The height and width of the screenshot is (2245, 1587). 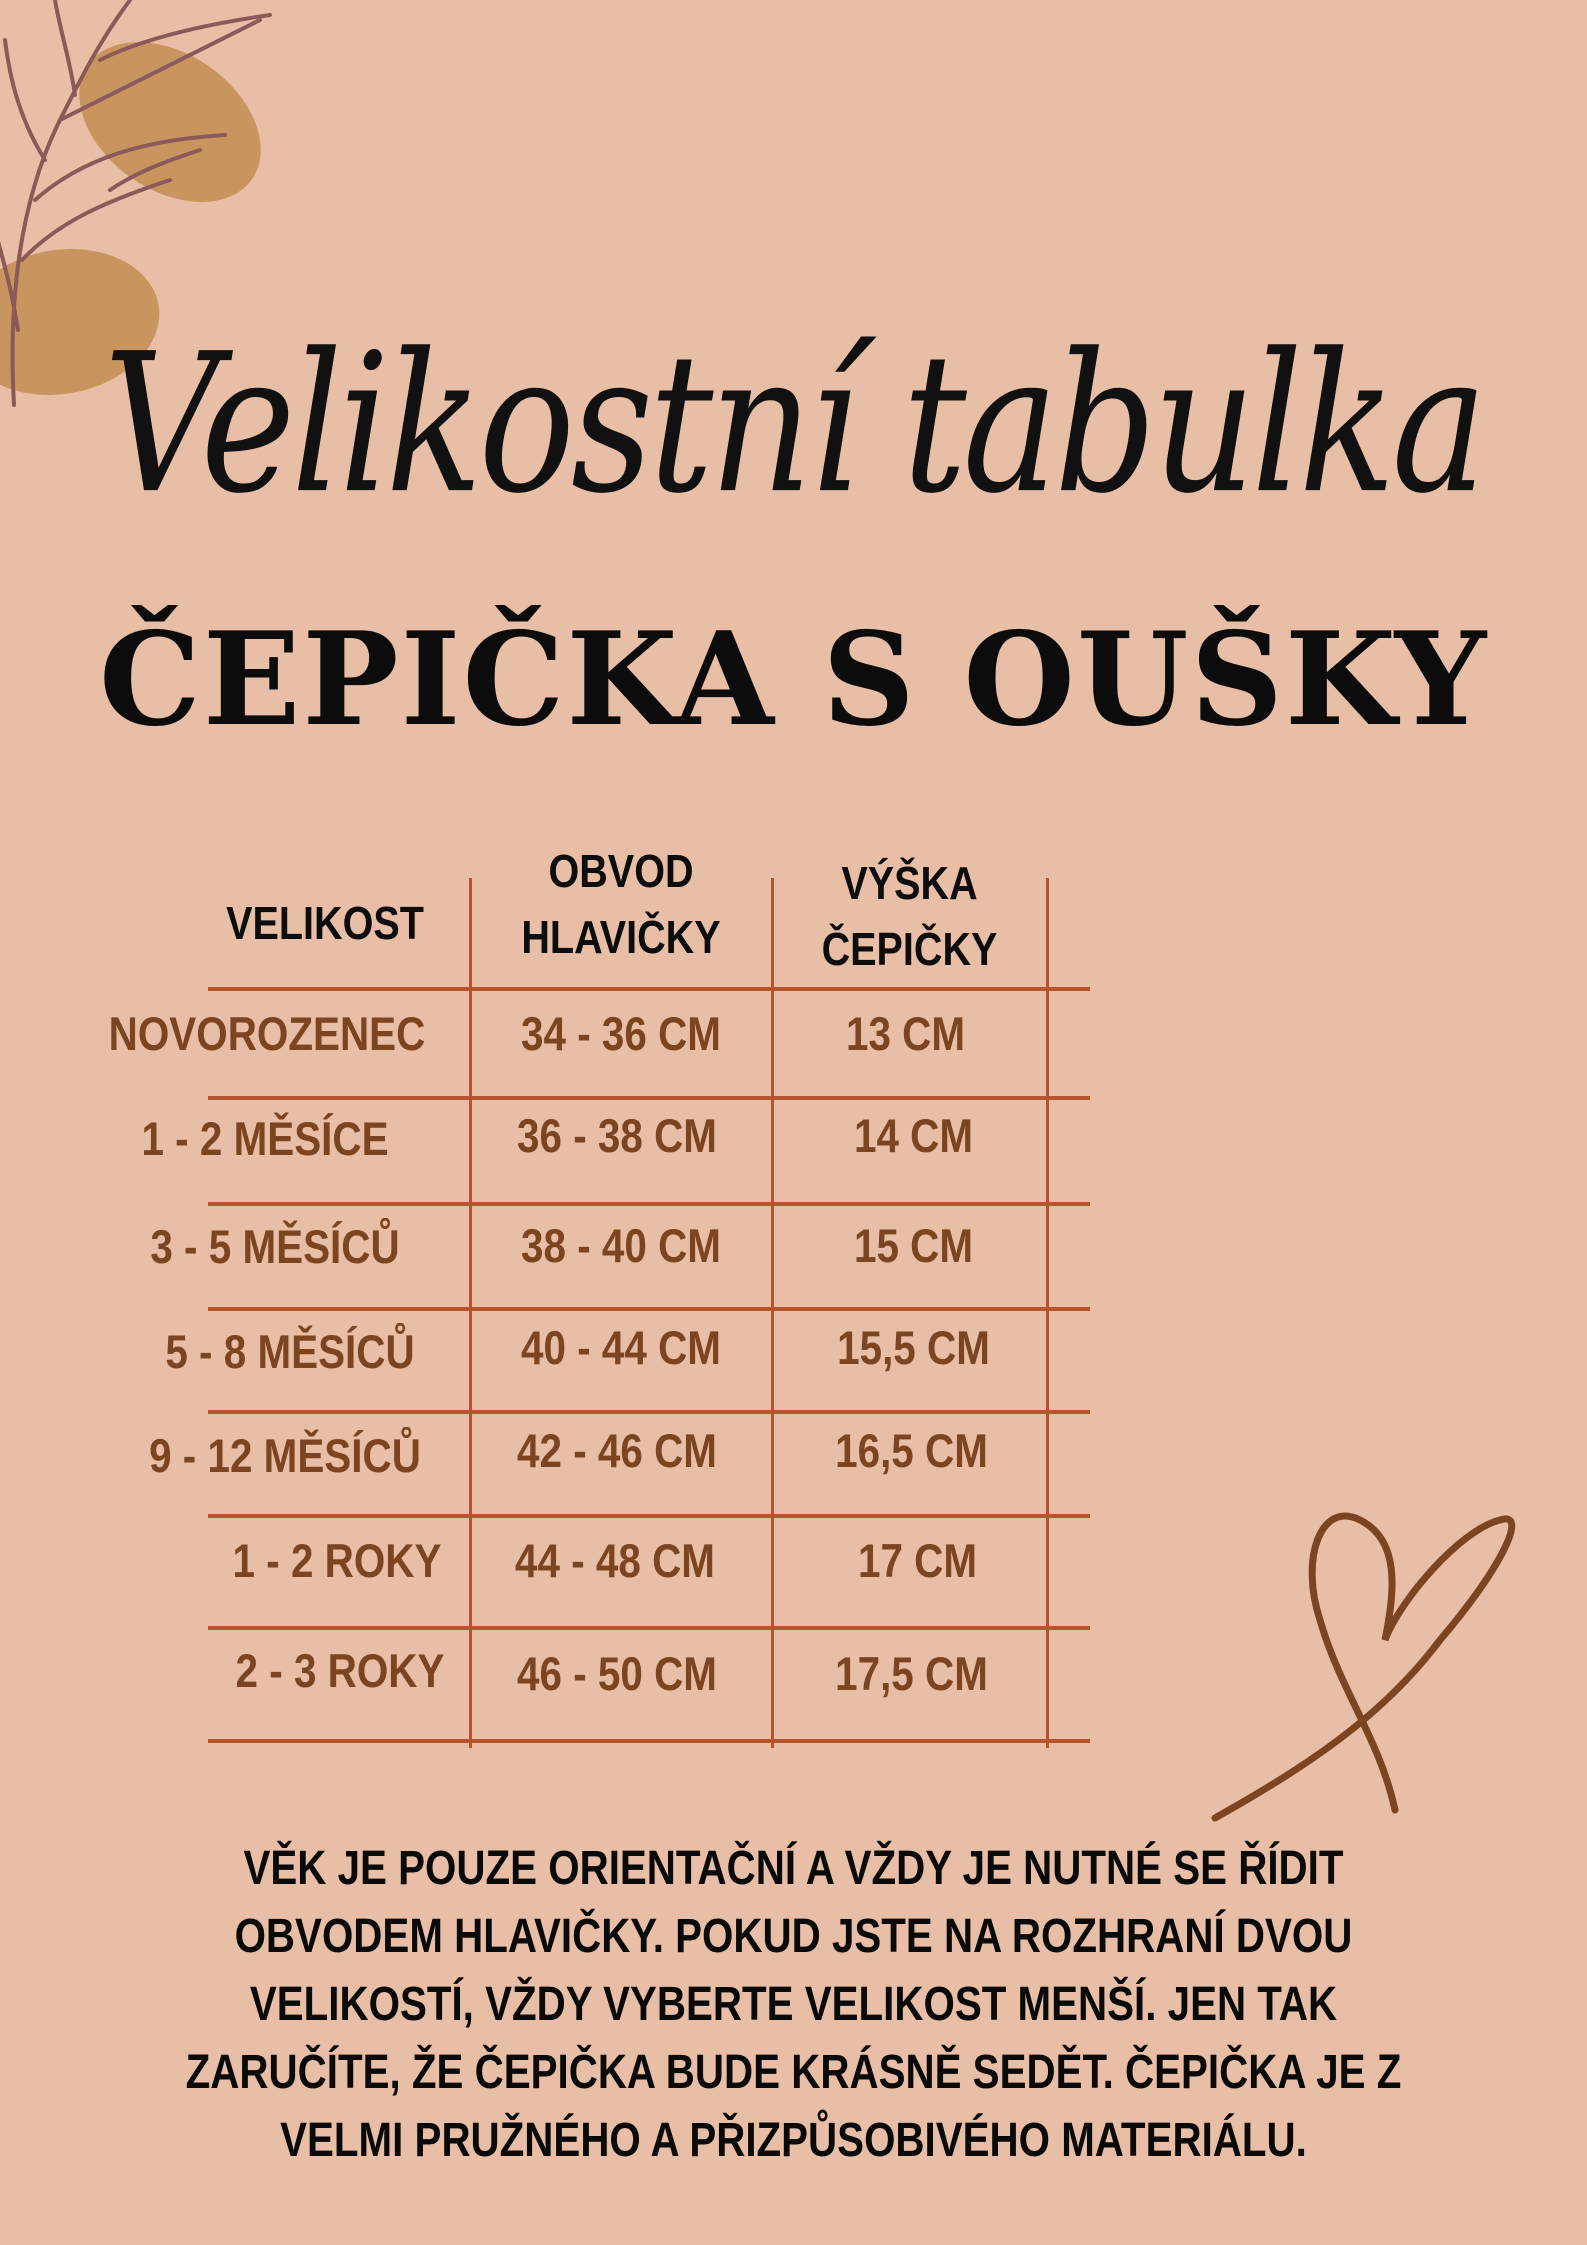 What do you see at coordinates (621, 871) in the screenshot?
I see `header-circumference-line1: OBVOD` at bounding box center [621, 871].